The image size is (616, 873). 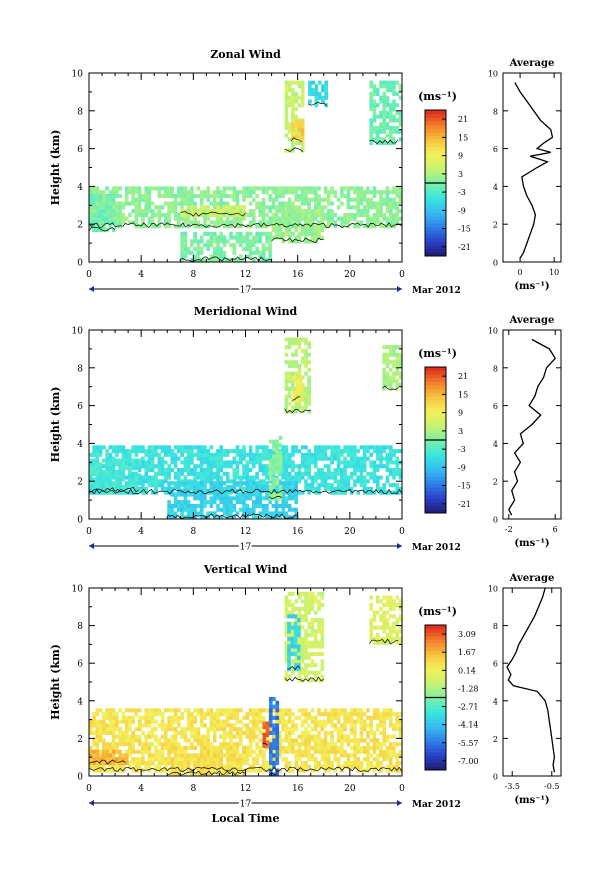 I want to click on y-tick-label: 0, so click(x=80, y=778).